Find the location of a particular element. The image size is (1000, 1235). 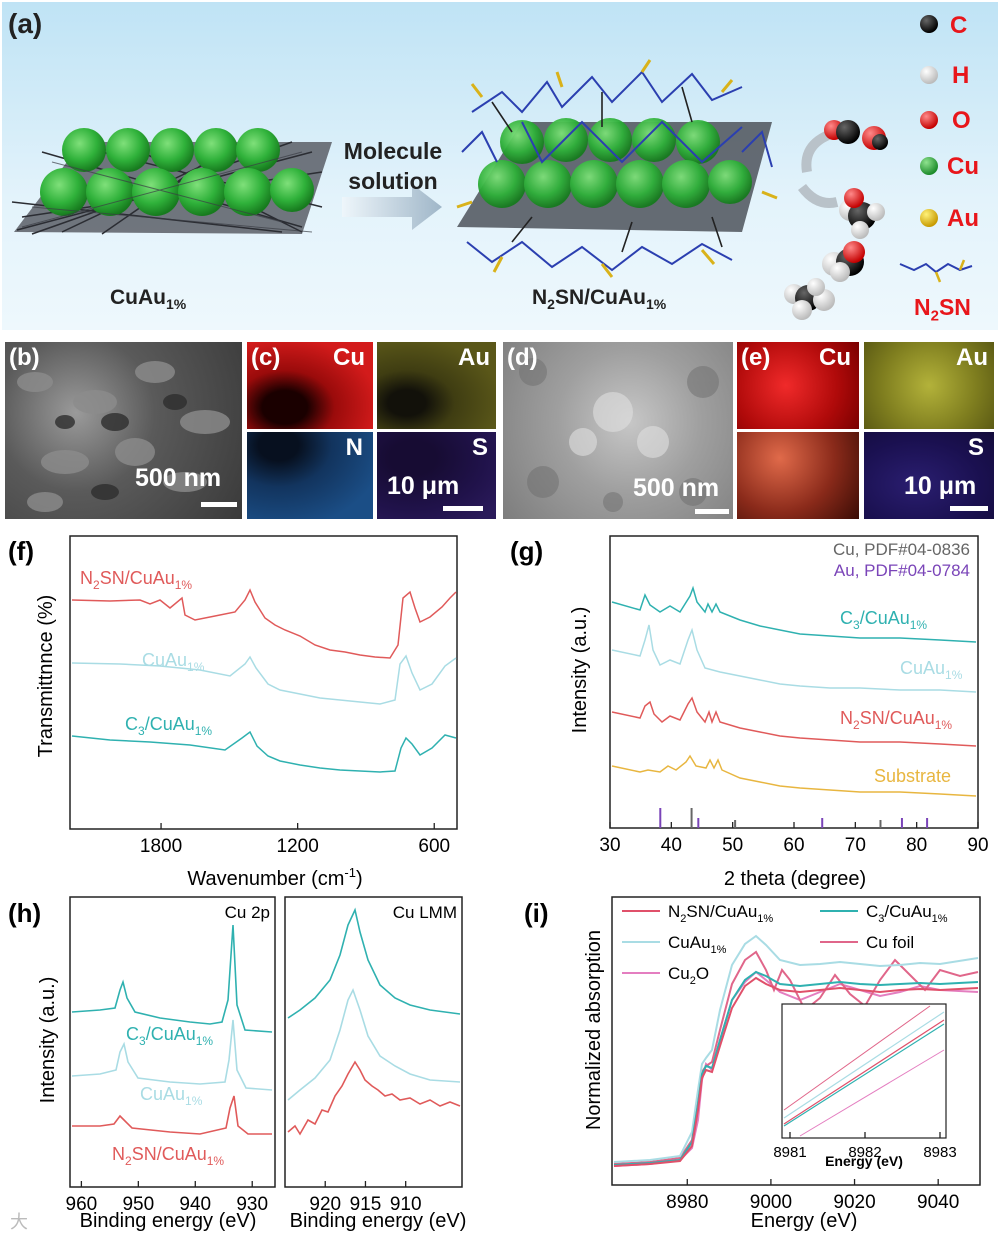

eds-e-au: Au is located at coordinates (929, 385).